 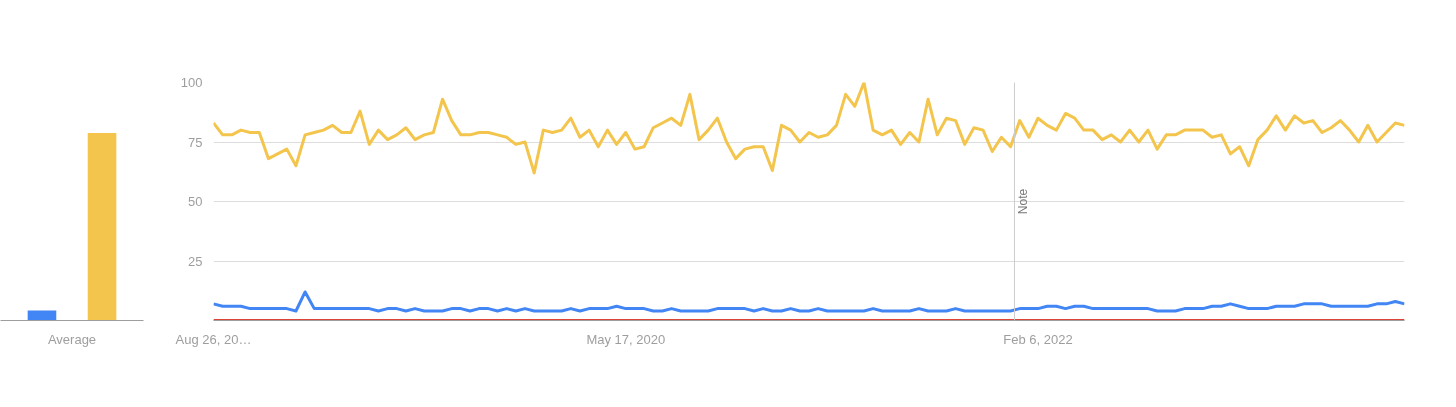 What do you see at coordinates (626, 339) in the screenshot?
I see `x-tick-label: May 17, 2020` at bounding box center [626, 339].